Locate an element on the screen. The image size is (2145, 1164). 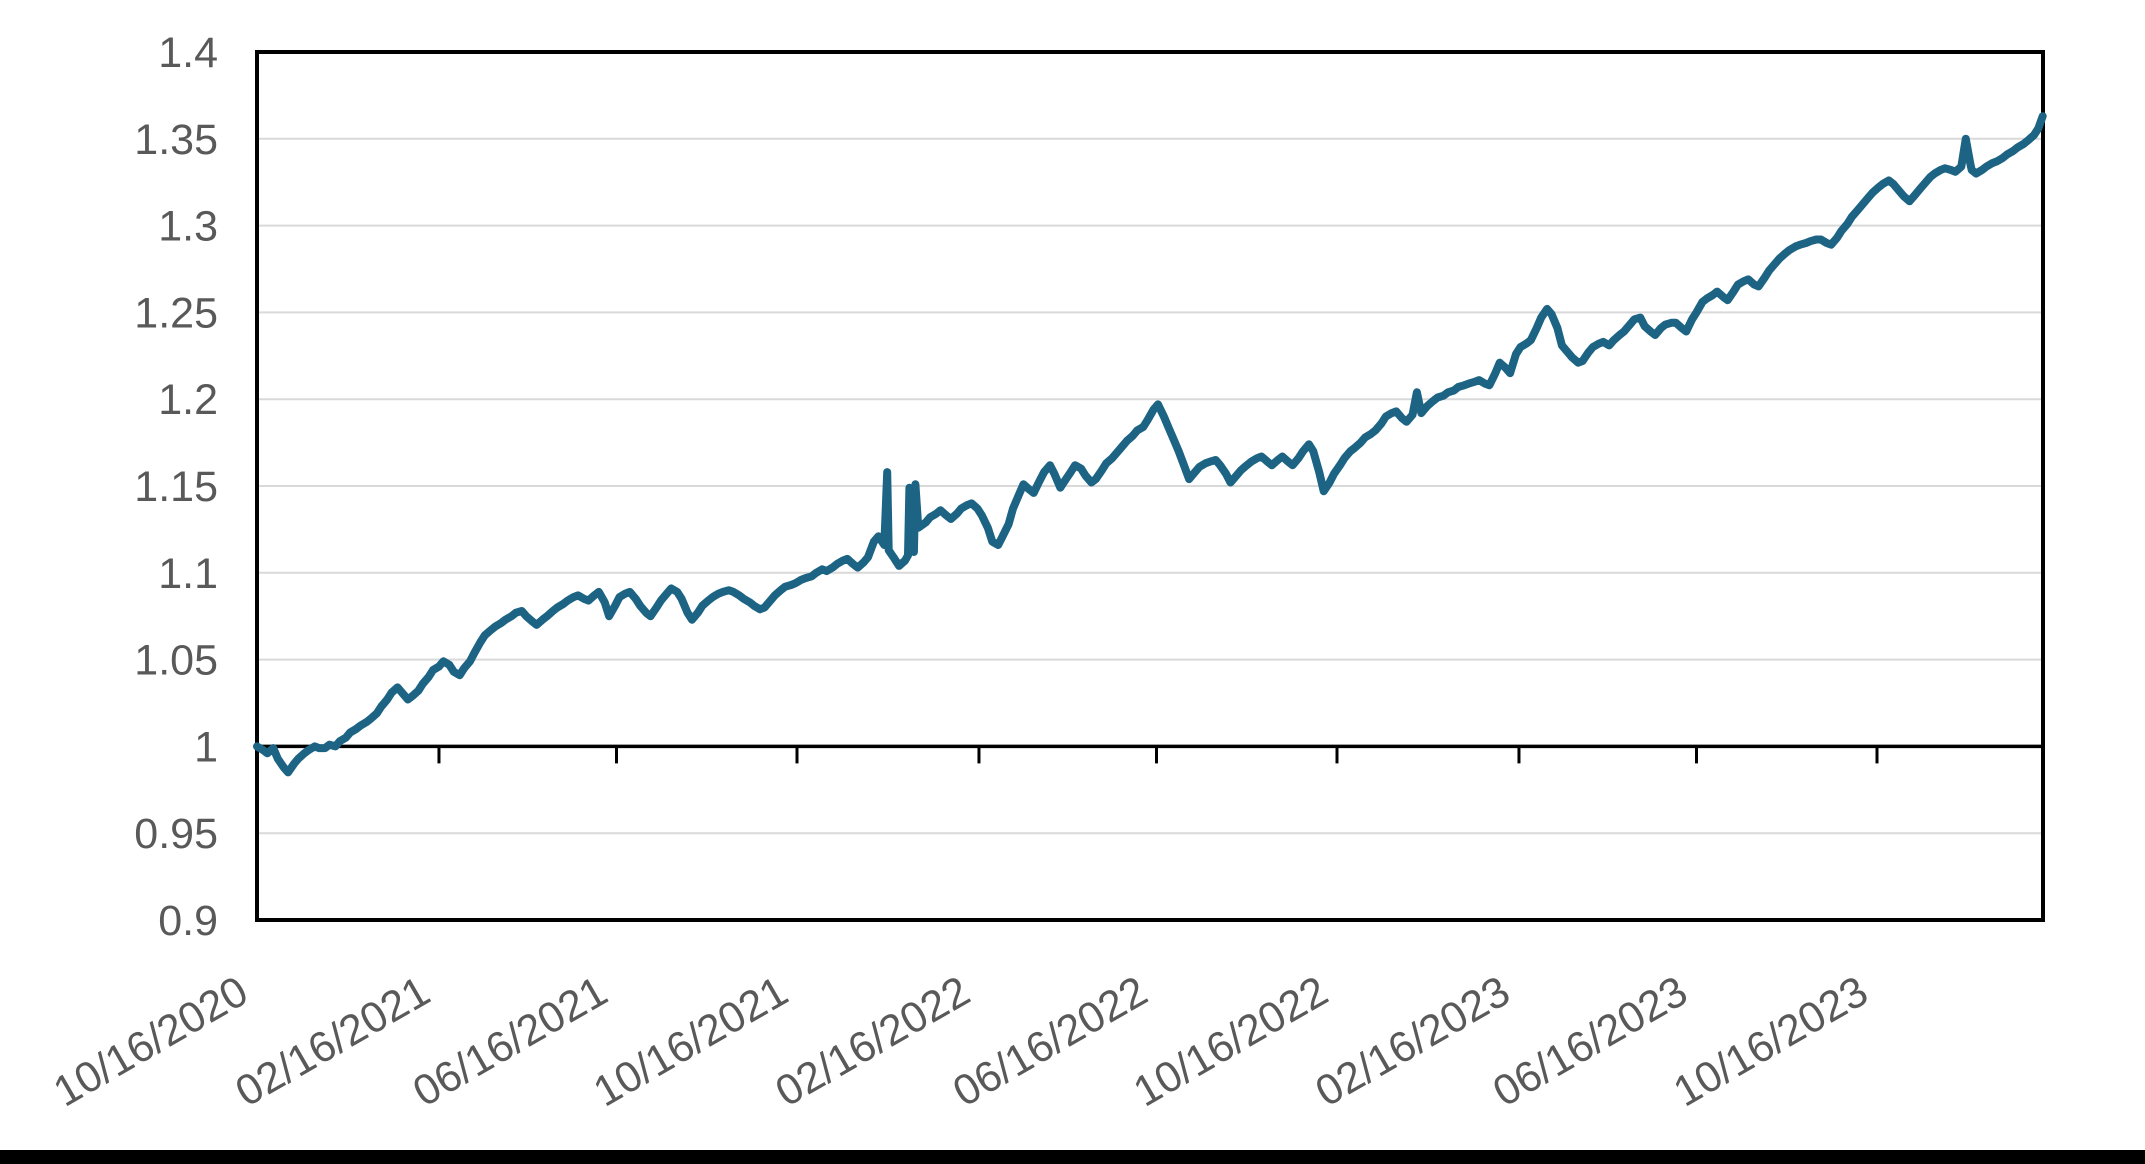
y-tick-label: 0.9 is located at coordinates (188, 921).